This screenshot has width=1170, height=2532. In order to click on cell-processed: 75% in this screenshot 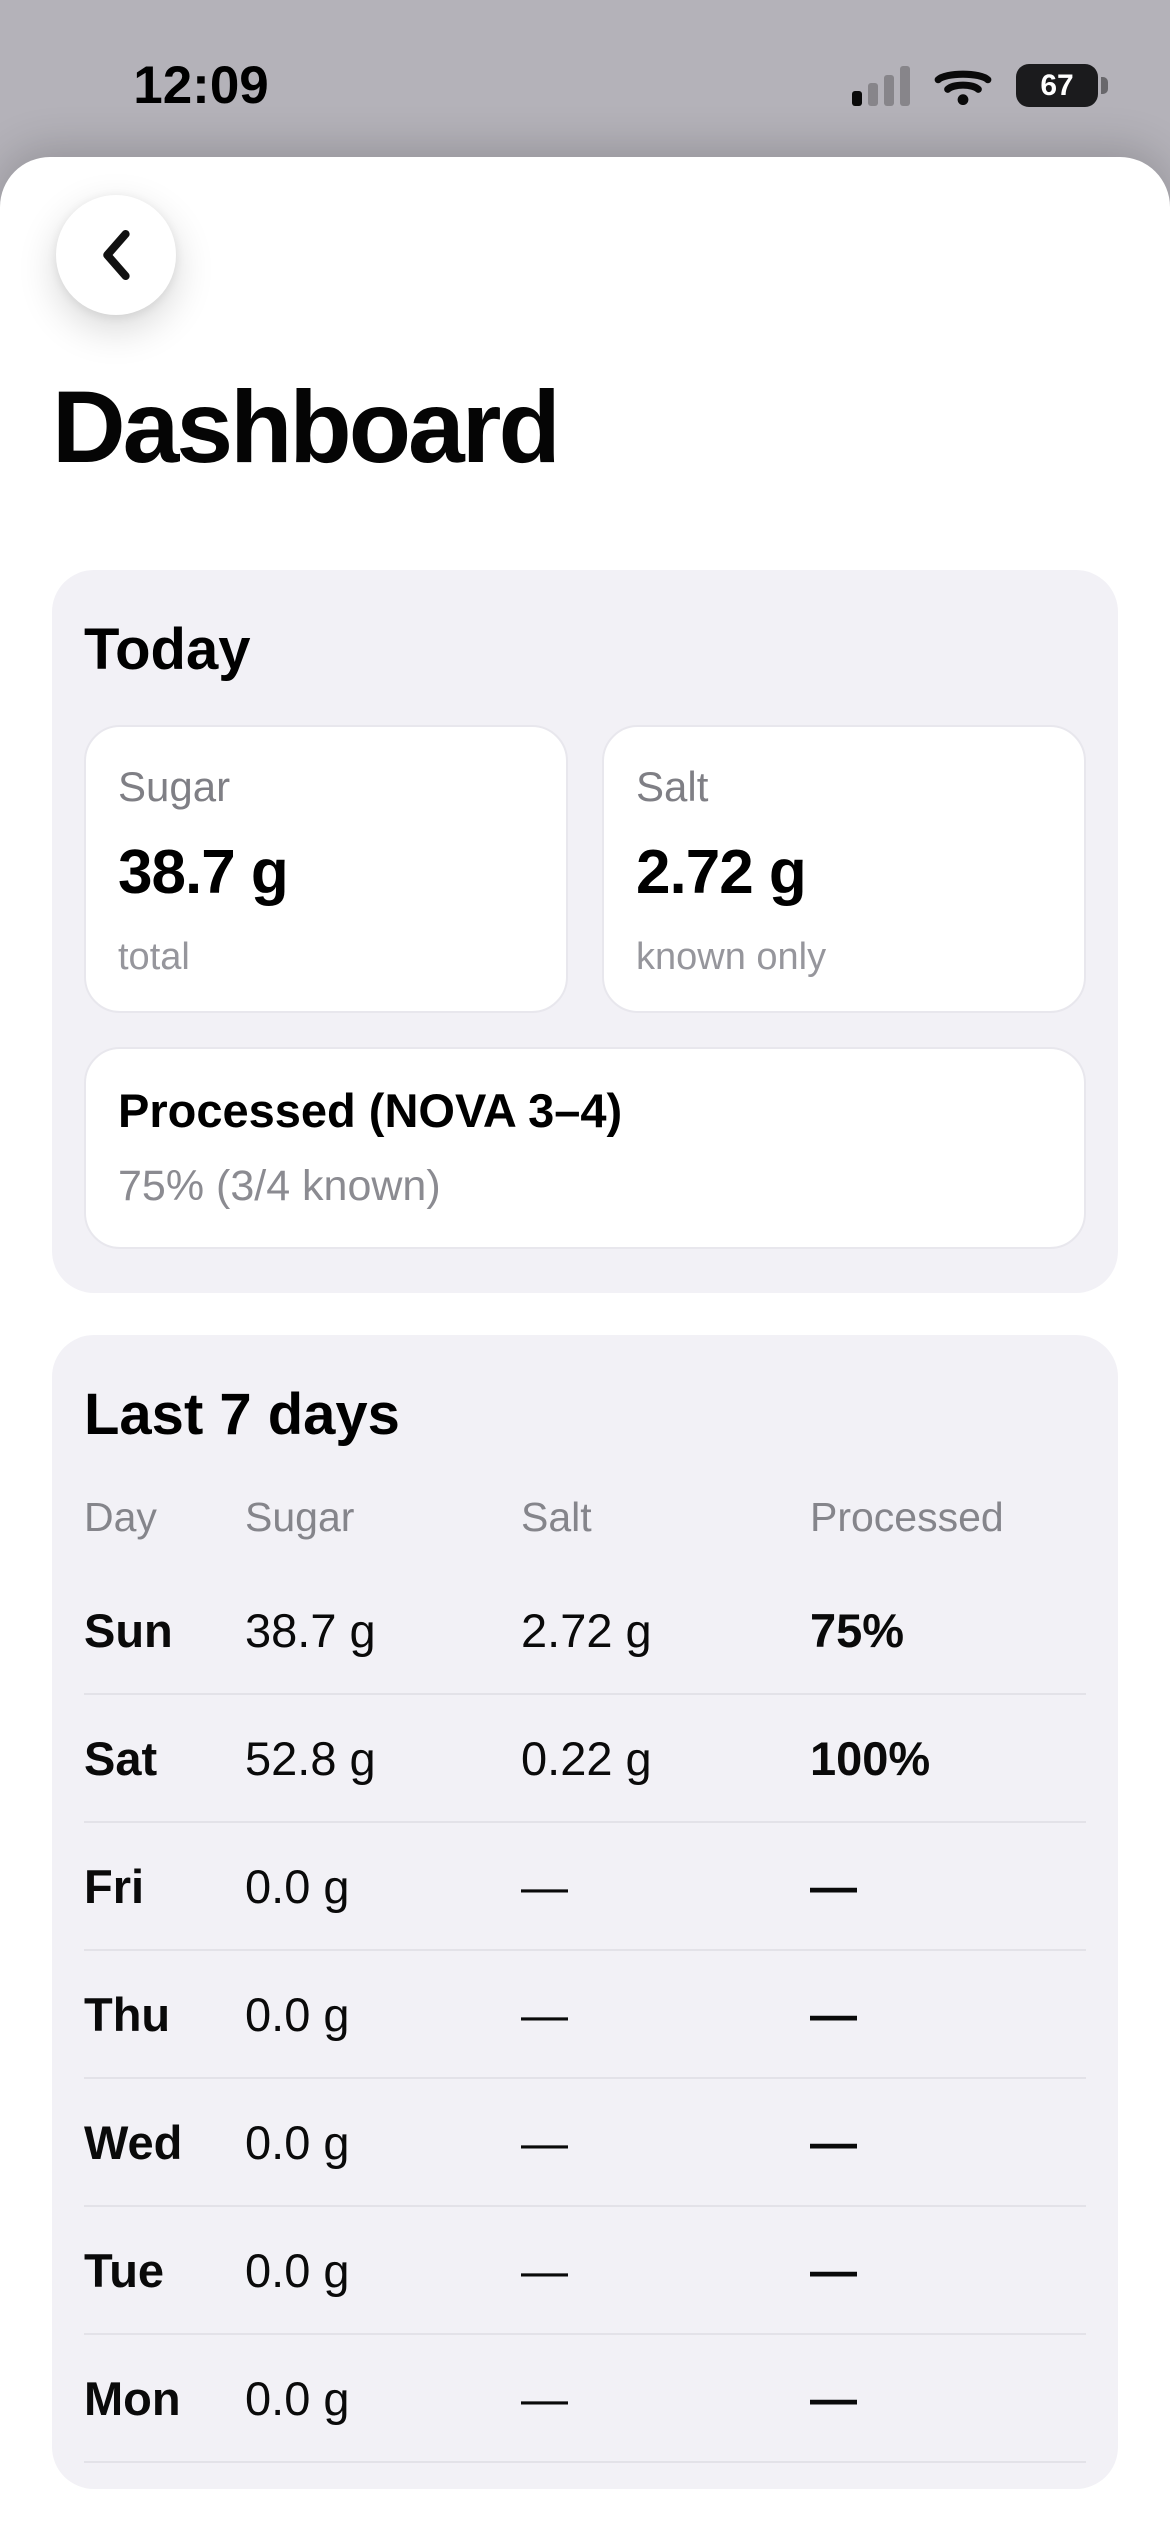, I will do `click(857, 1630)`.